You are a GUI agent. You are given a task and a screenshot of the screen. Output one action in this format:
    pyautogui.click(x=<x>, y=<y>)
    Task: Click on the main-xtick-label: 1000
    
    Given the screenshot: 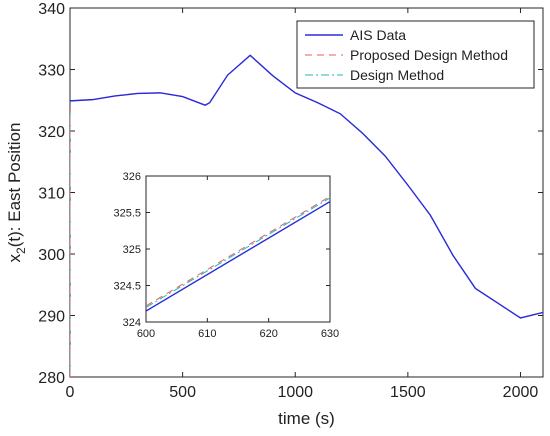 What is the action you would take?
    pyautogui.click(x=295, y=392)
    